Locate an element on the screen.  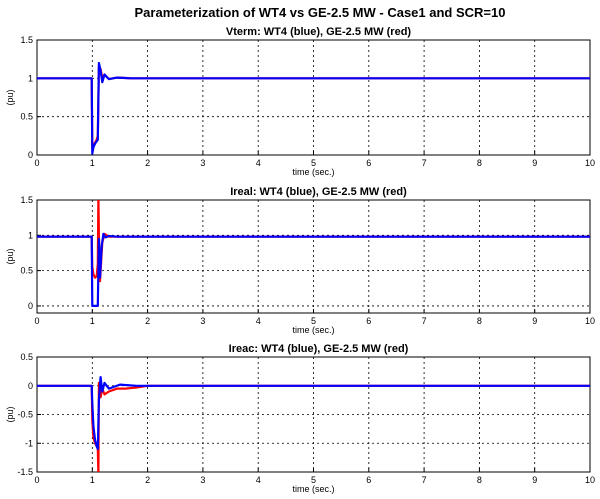
y-tick-label: -1.5 is located at coordinates (25, 472).